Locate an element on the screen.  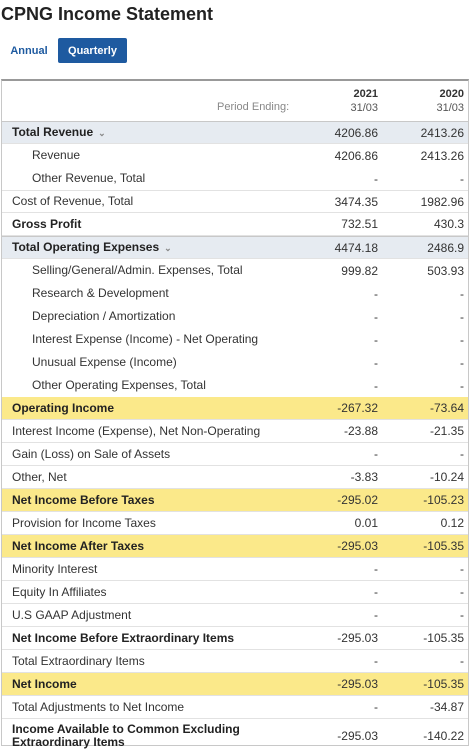
row-value-2020: -34.87 is located at coordinates (446, 707).